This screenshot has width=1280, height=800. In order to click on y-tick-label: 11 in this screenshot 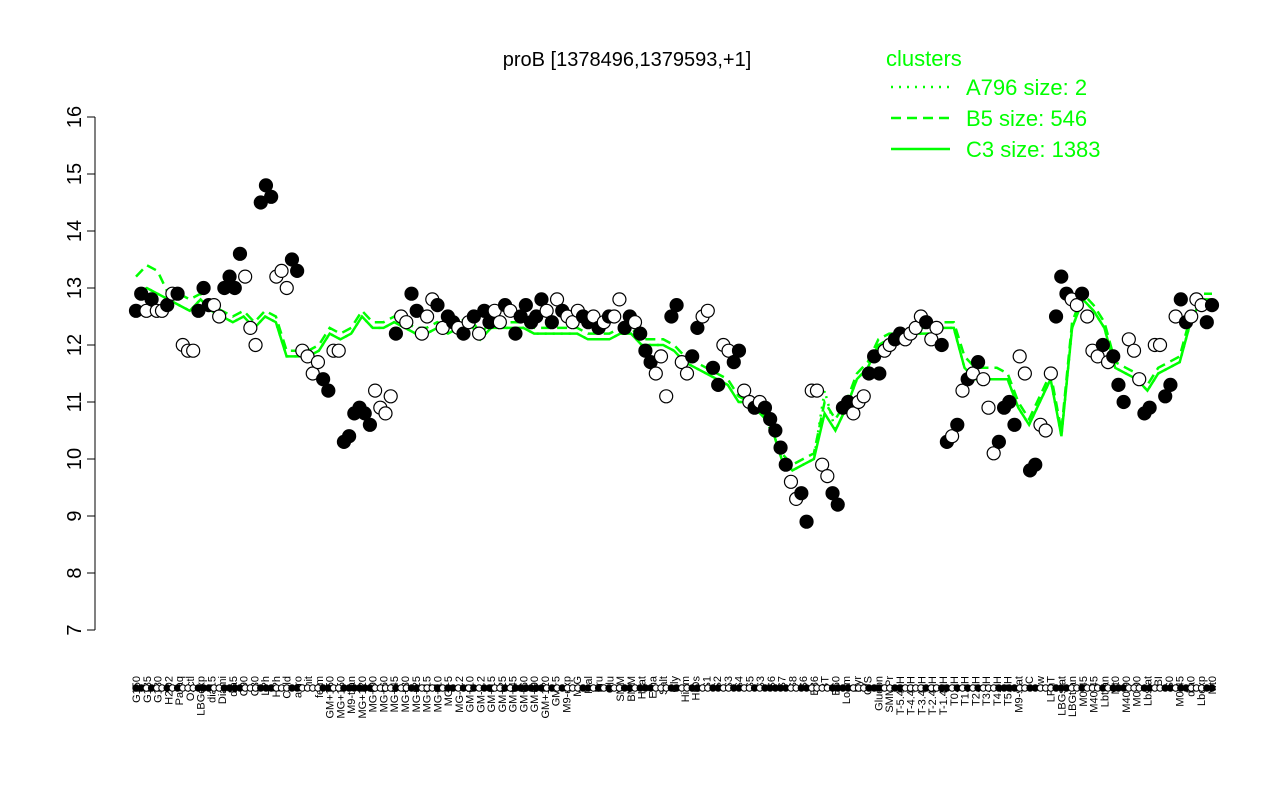, I will do `click(75, 402)`.